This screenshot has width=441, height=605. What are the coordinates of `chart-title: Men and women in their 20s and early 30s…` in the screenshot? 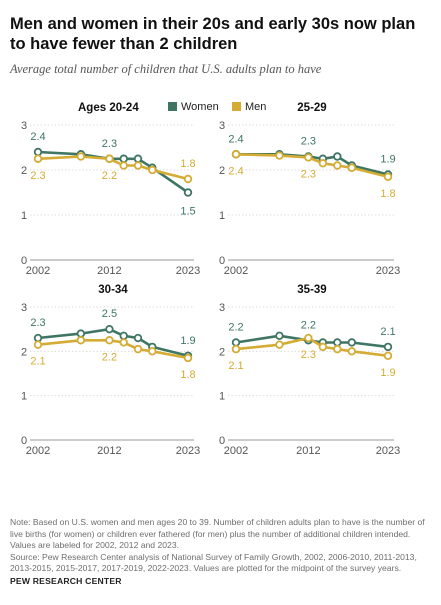 It's located at (213, 34).